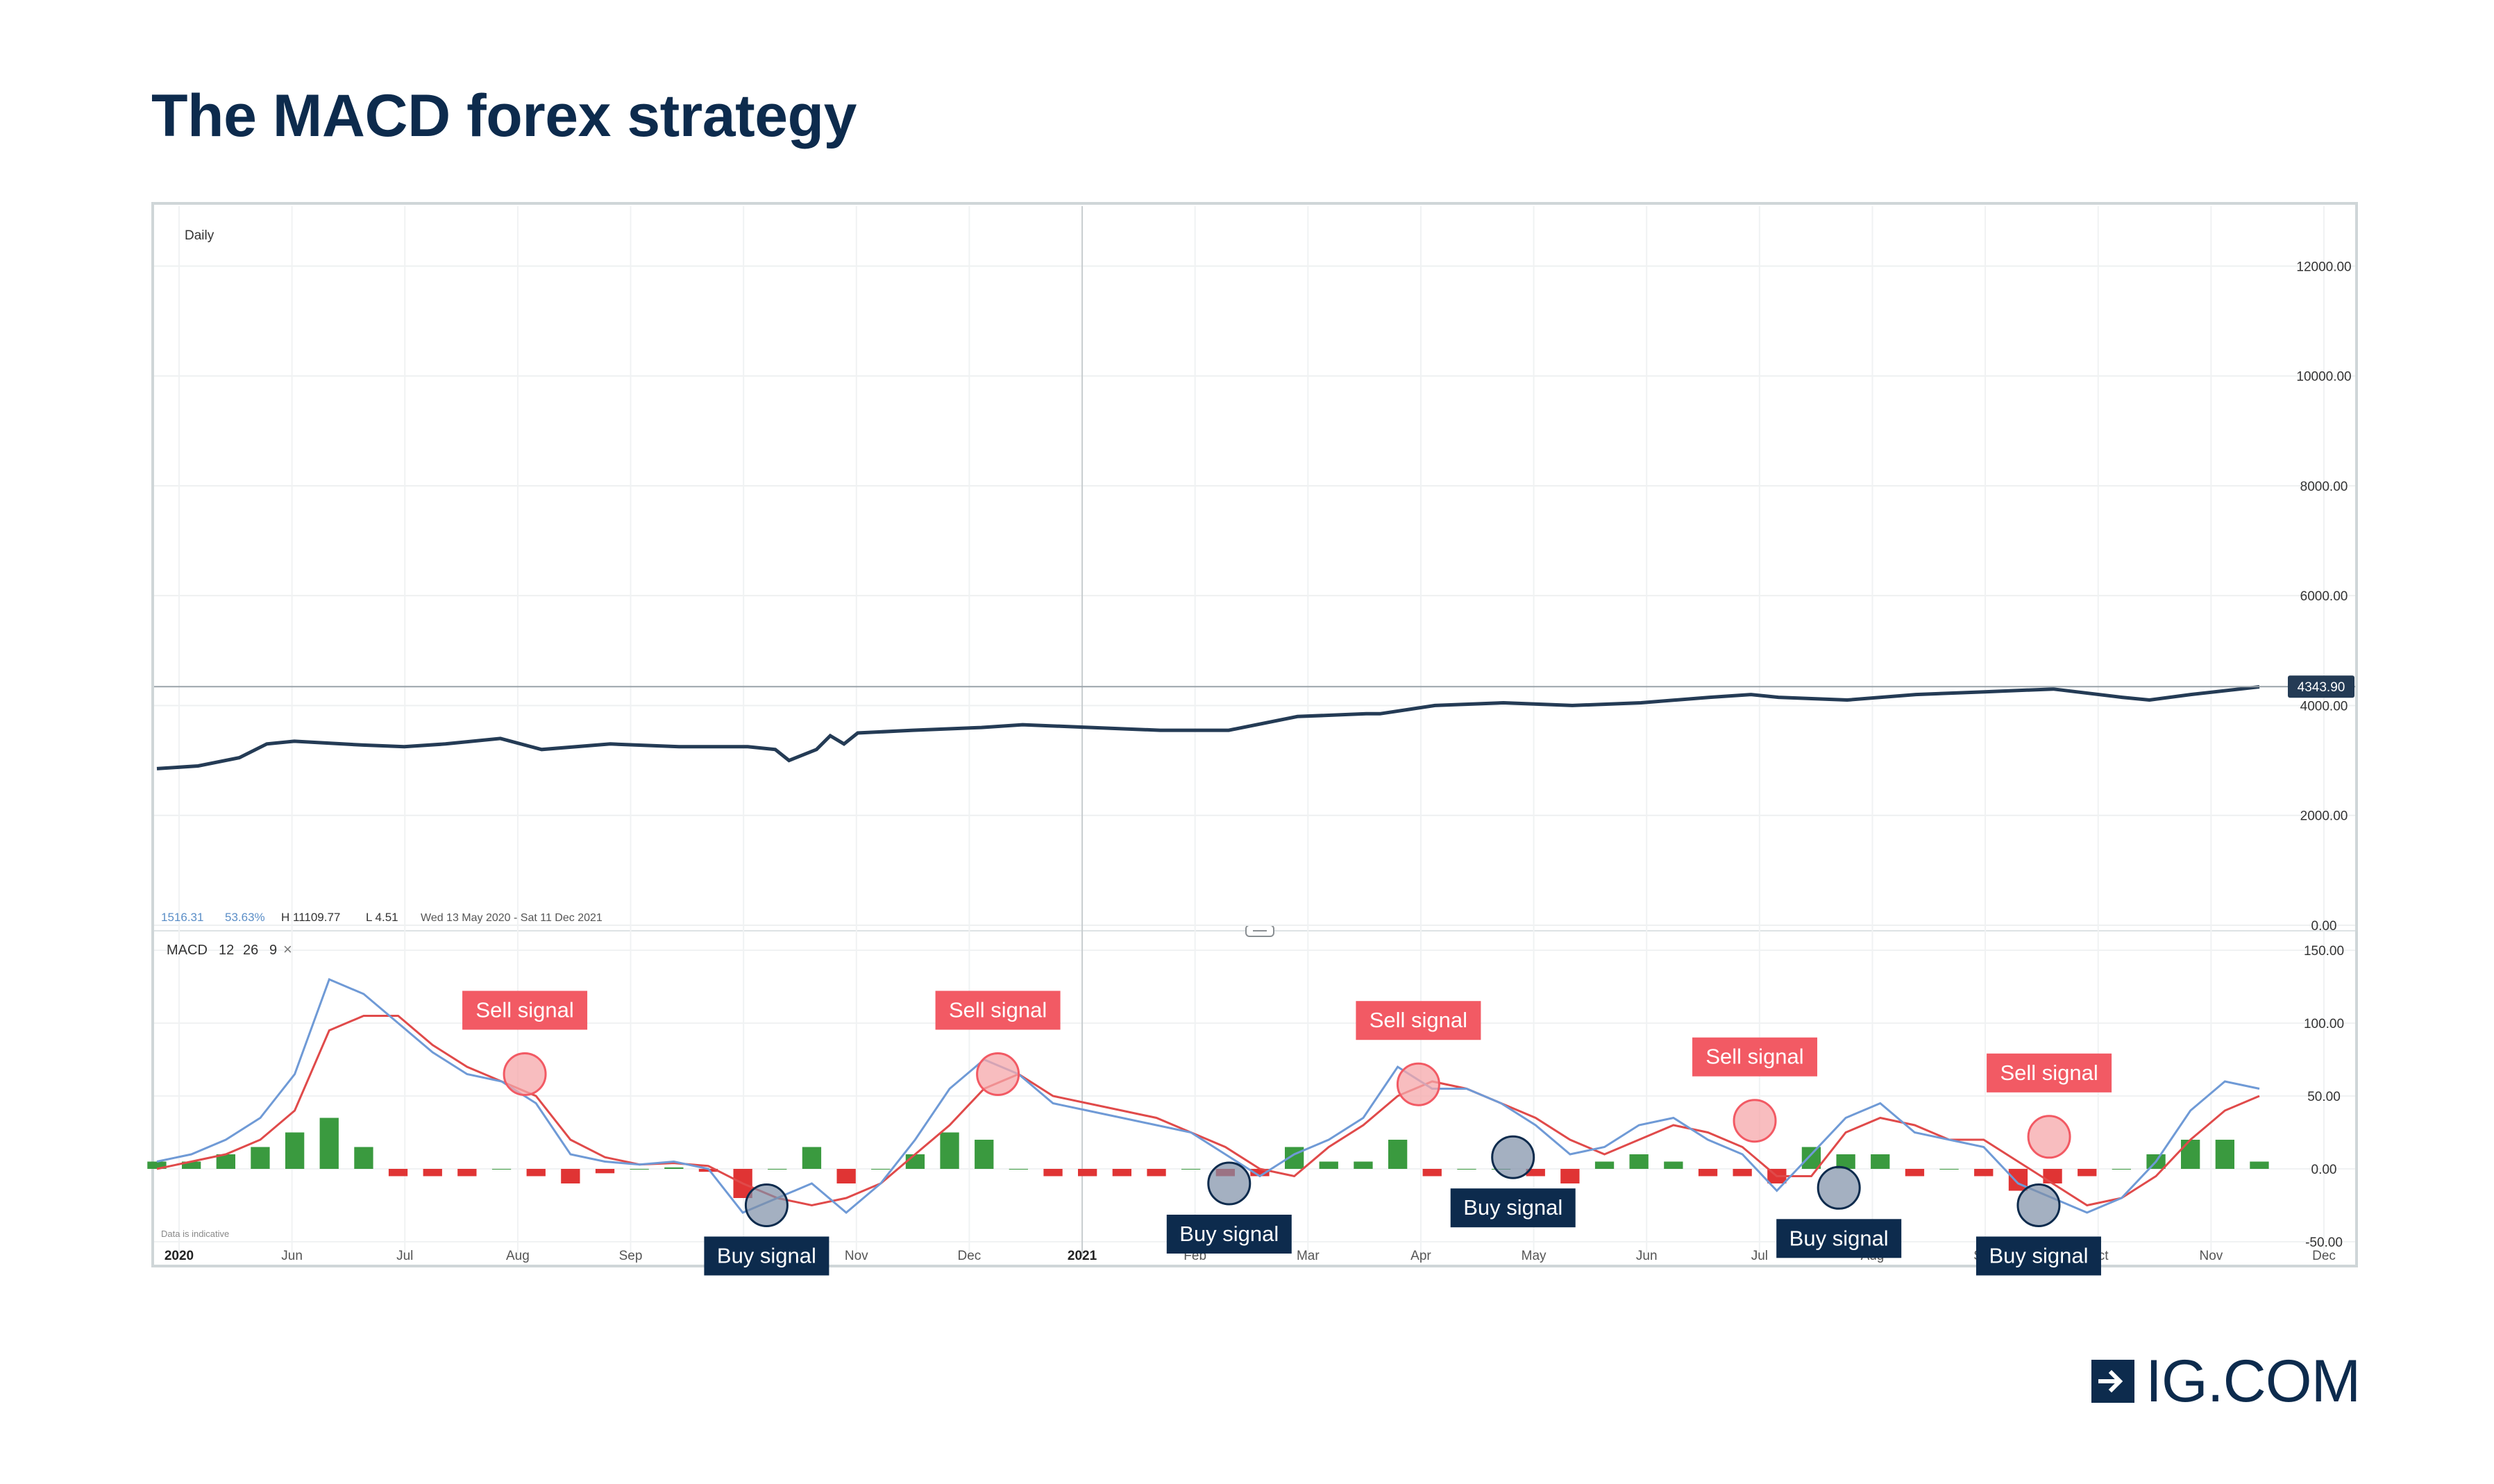  I want to click on x-tick-label: Apr, so click(1420, 1256).